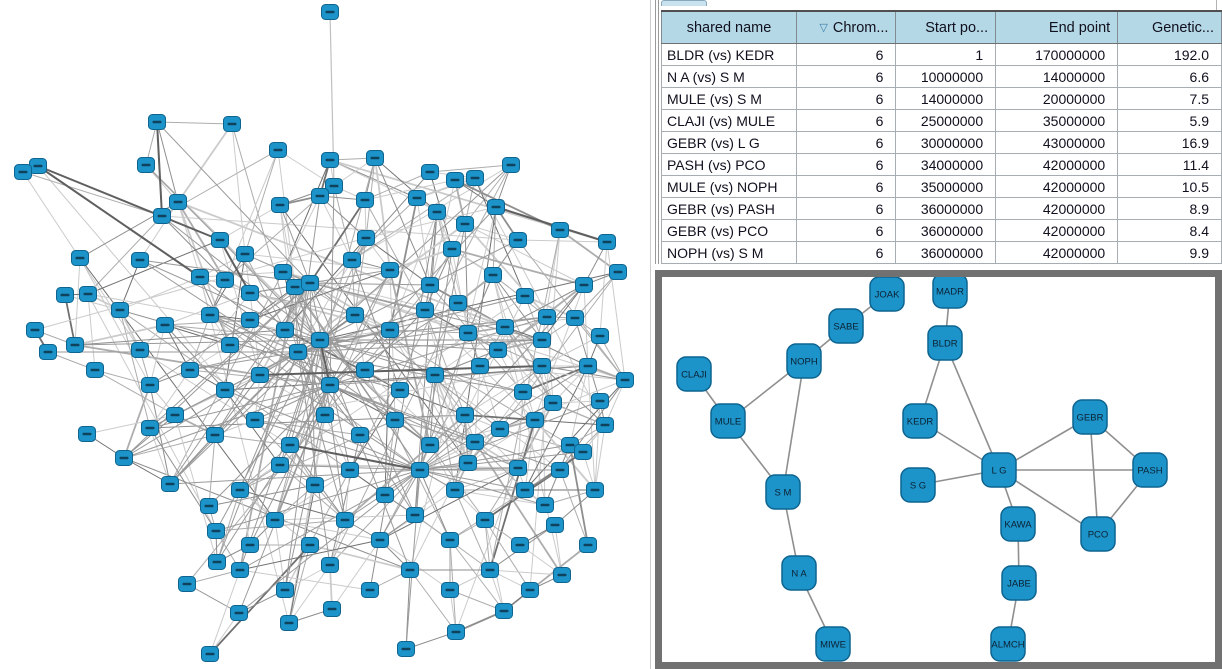 The width and height of the screenshot is (1222, 669). I want to click on table-tab, so click(684, 3).